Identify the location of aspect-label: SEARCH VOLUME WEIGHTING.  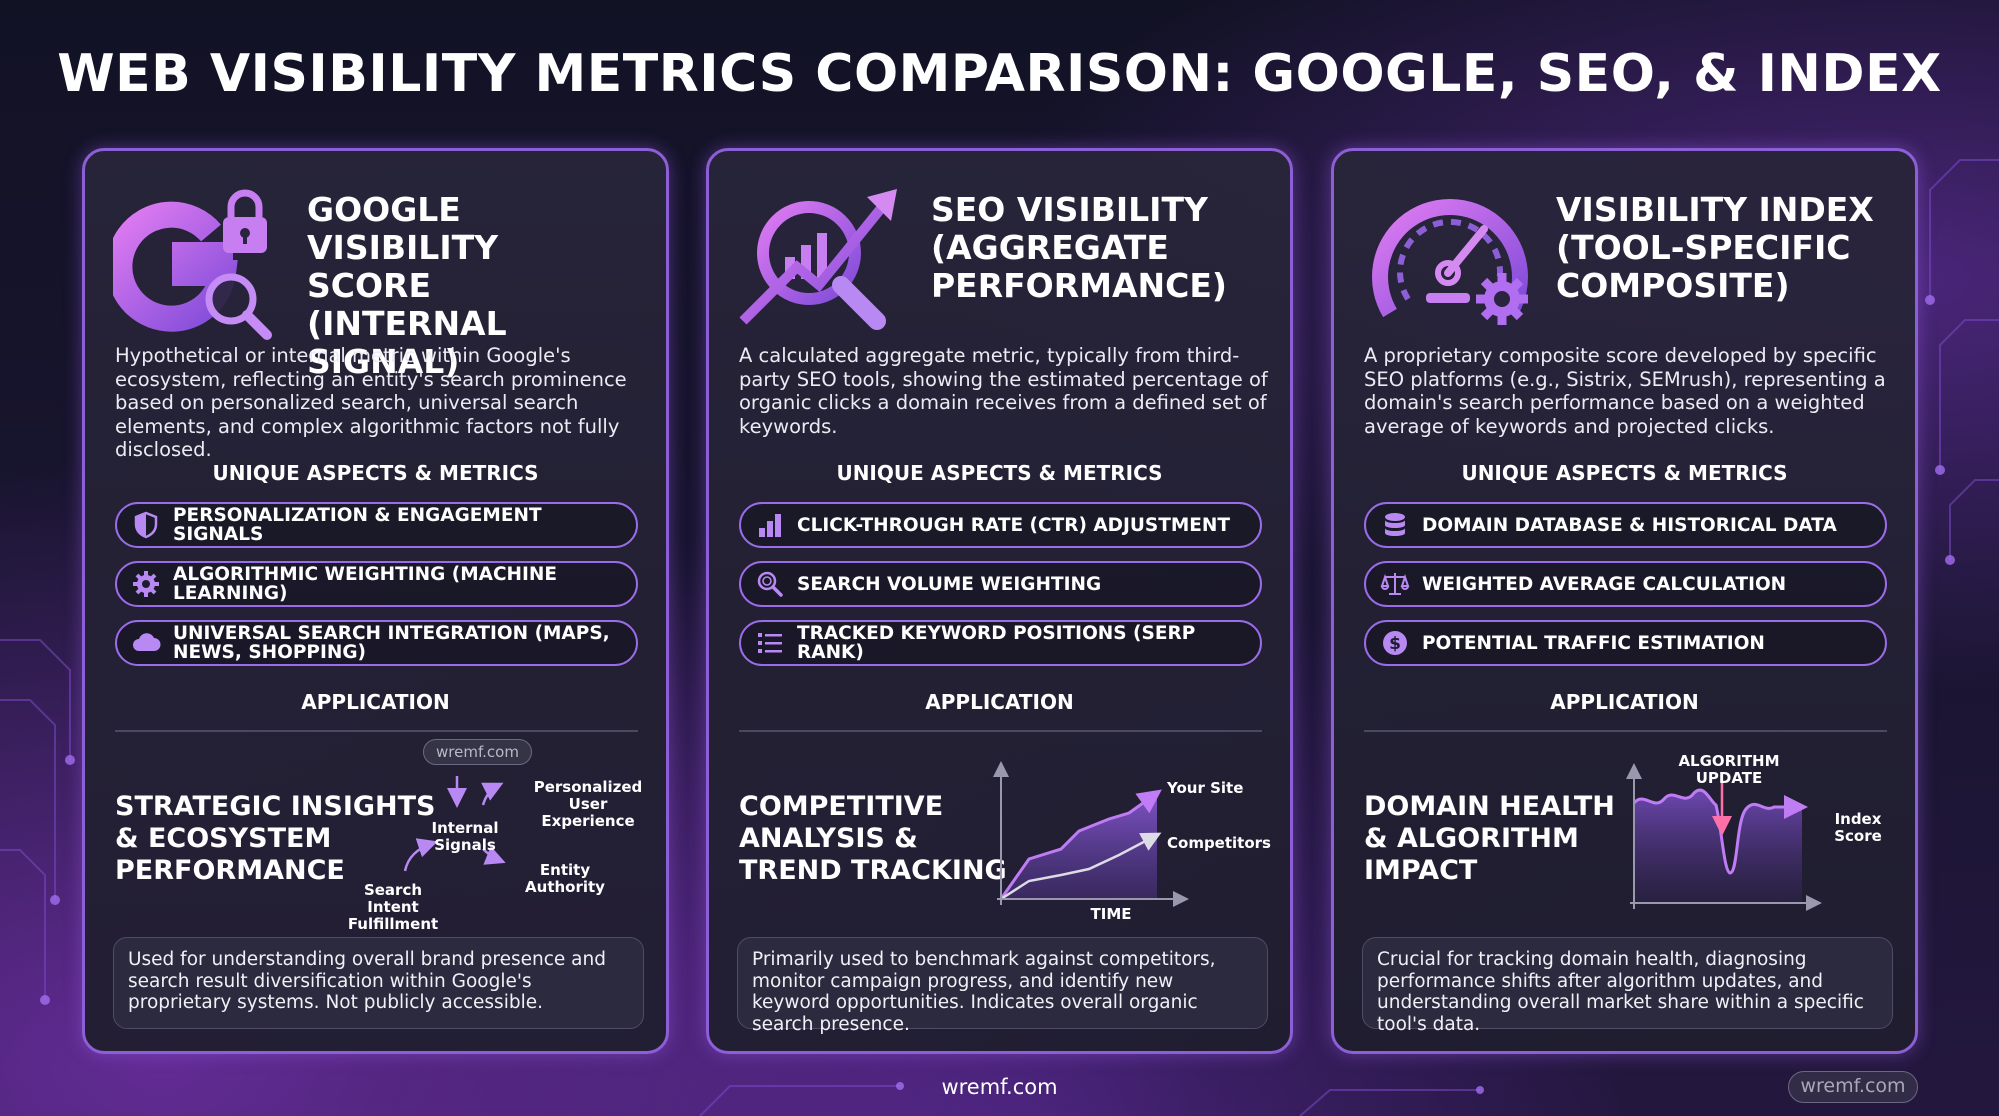
(949, 584).